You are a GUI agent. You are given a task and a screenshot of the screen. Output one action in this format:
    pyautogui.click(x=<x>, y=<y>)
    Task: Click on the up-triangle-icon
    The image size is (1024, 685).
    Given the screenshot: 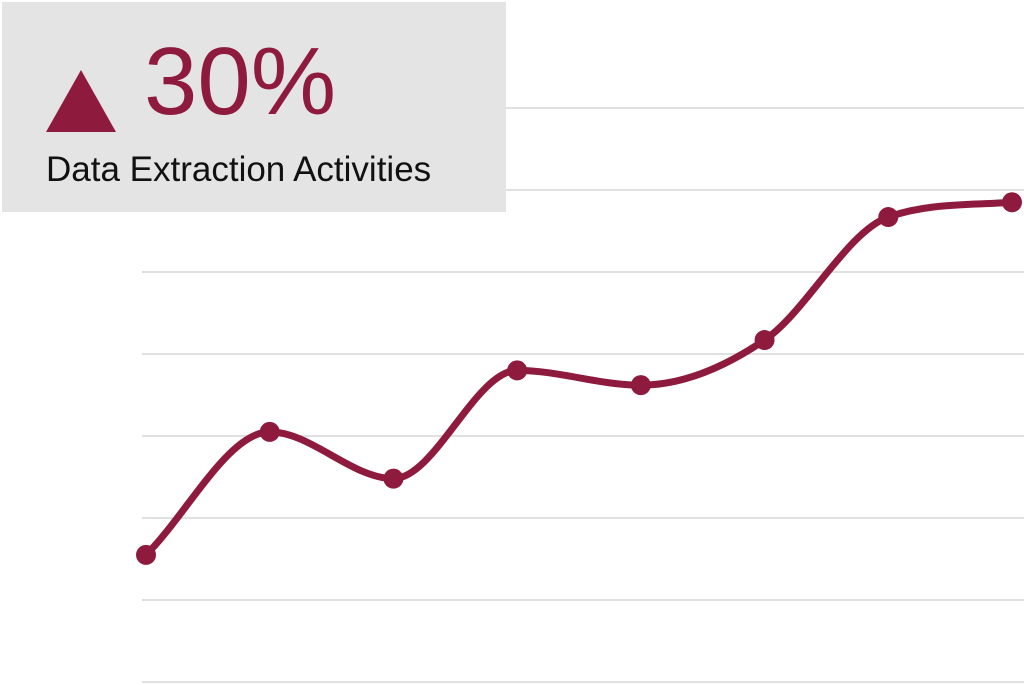 What is the action you would take?
    pyautogui.click(x=81, y=101)
    